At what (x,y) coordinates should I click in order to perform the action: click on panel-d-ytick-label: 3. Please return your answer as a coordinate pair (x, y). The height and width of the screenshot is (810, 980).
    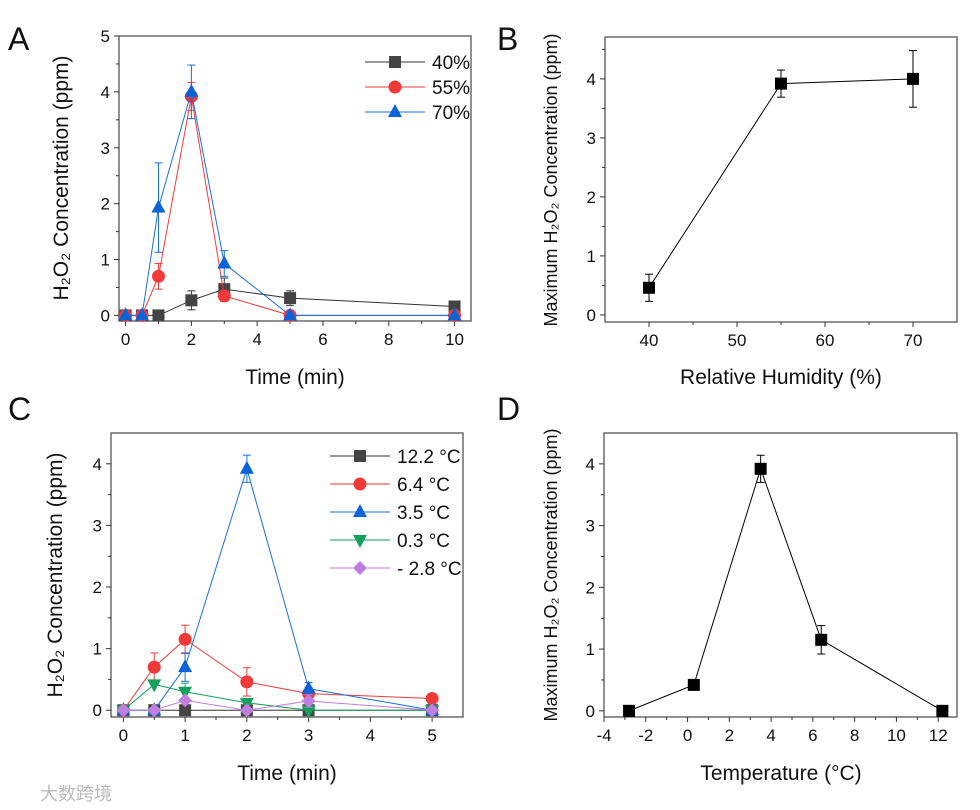
    Looking at the image, I should click on (590, 526).